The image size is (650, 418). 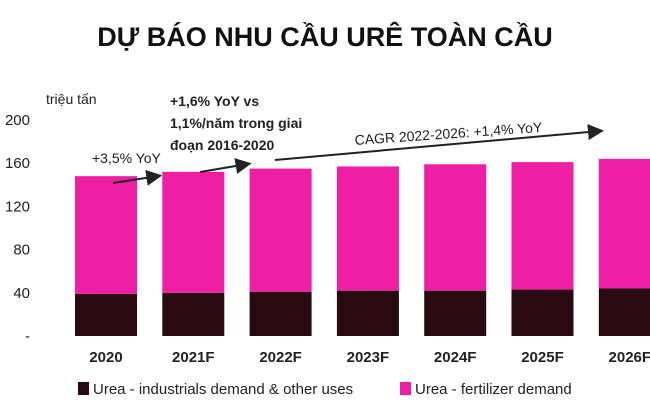 What do you see at coordinates (629, 357) in the screenshot?
I see `x-tick-label: 2026F` at bounding box center [629, 357].